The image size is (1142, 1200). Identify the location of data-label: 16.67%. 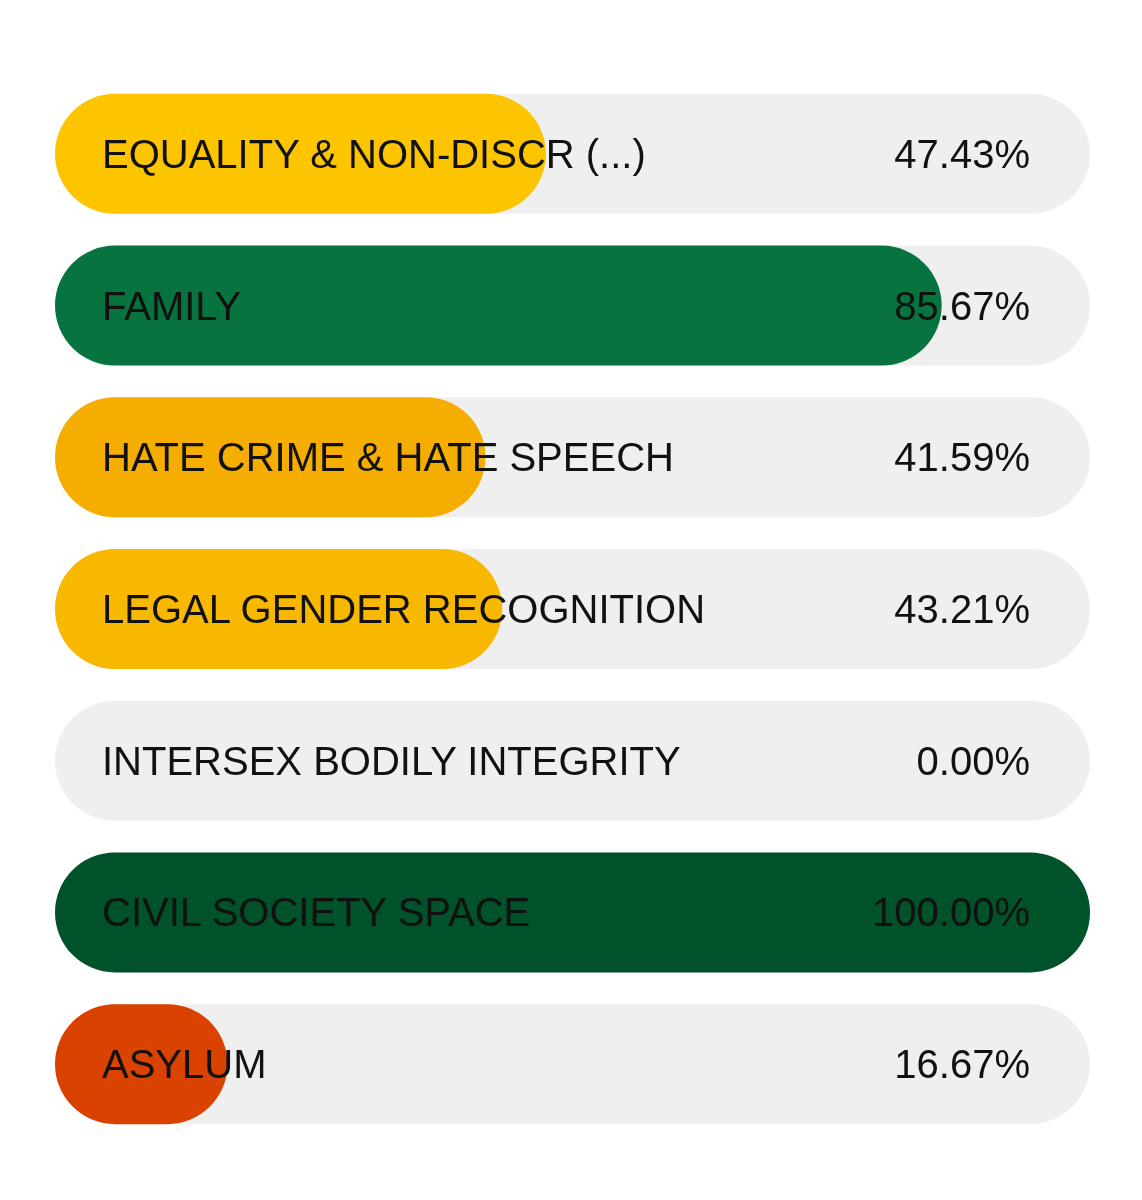
(962, 1064).